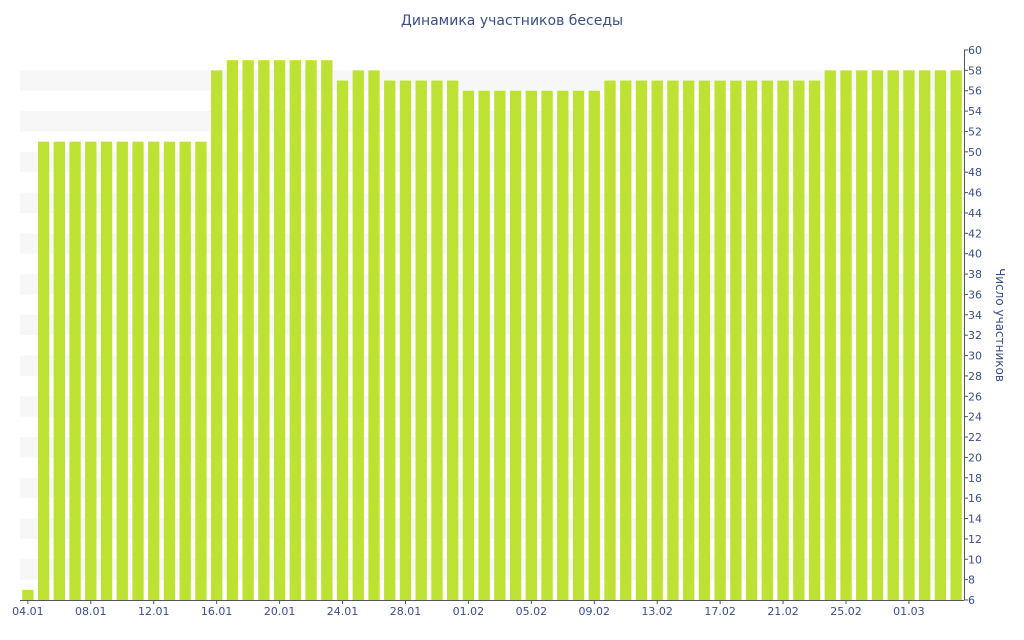  I want to click on bar-19.01, so click(264, 330).